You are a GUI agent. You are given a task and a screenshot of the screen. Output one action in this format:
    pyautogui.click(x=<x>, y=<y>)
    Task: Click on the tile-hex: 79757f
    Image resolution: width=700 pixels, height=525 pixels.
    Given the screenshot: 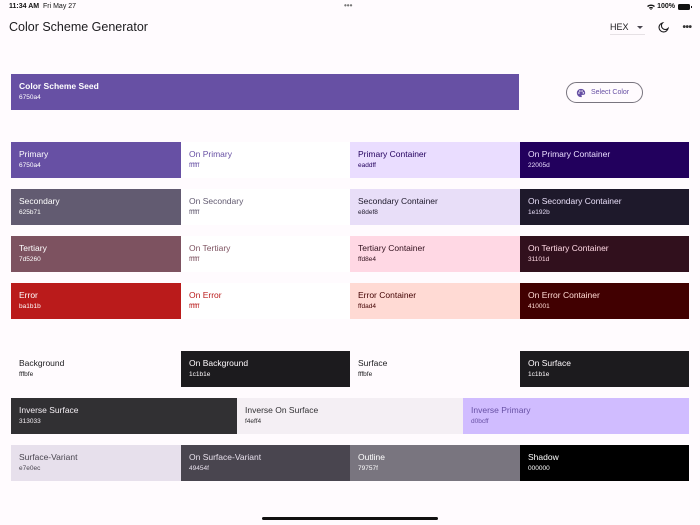 What is the action you would take?
    pyautogui.click(x=368, y=468)
    